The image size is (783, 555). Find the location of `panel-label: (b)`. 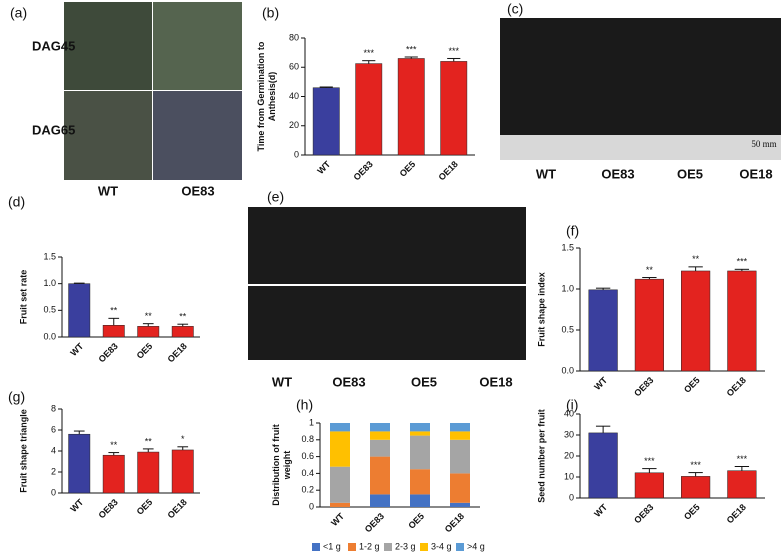

panel-label: (b) is located at coordinates (270, 13).